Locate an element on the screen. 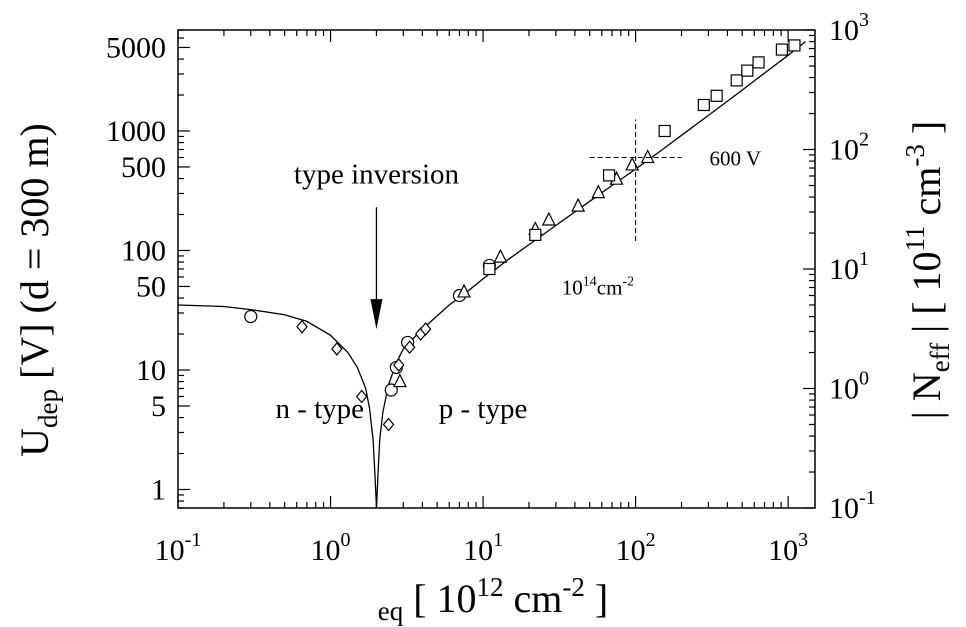 Image resolution: width=966 pixels, height=627 pixels. n-type-label: n - type is located at coordinates (319, 409).